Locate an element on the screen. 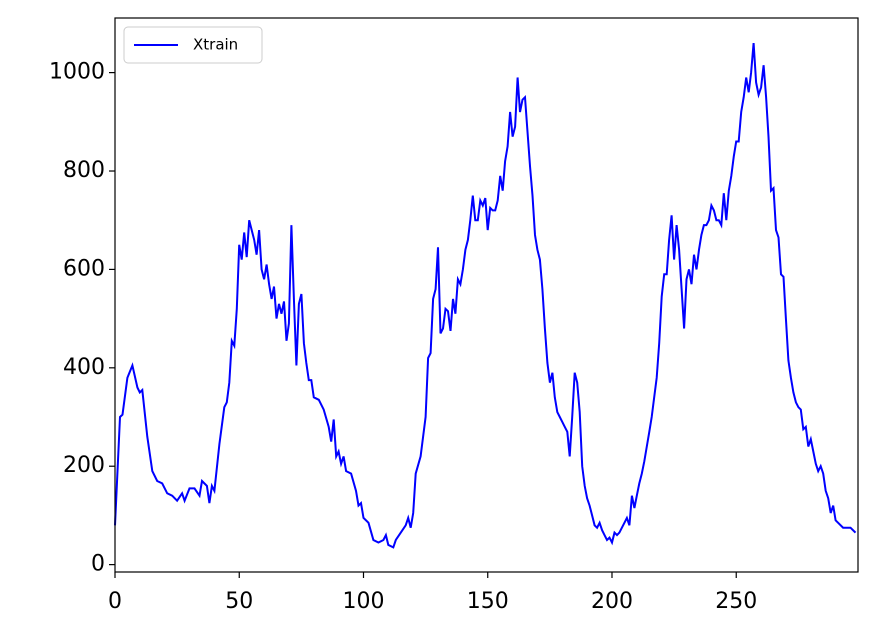 The height and width of the screenshot is (635, 877). x-tick-label: 100 is located at coordinates (363, 601).